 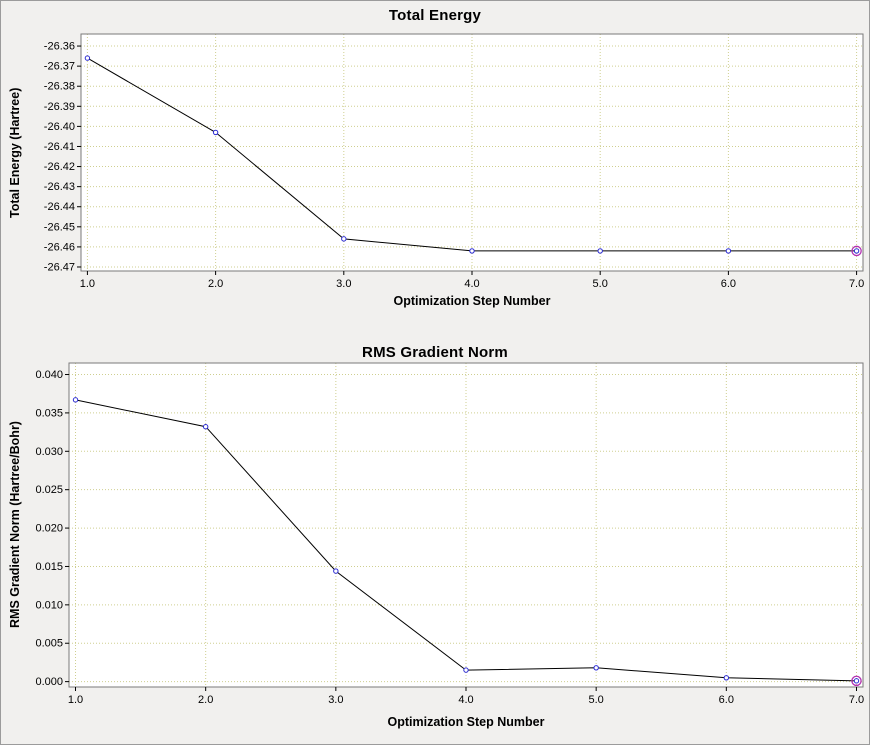 What do you see at coordinates (49, 567) in the screenshot?
I see `svg-text: 0.015` at bounding box center [49, 567].